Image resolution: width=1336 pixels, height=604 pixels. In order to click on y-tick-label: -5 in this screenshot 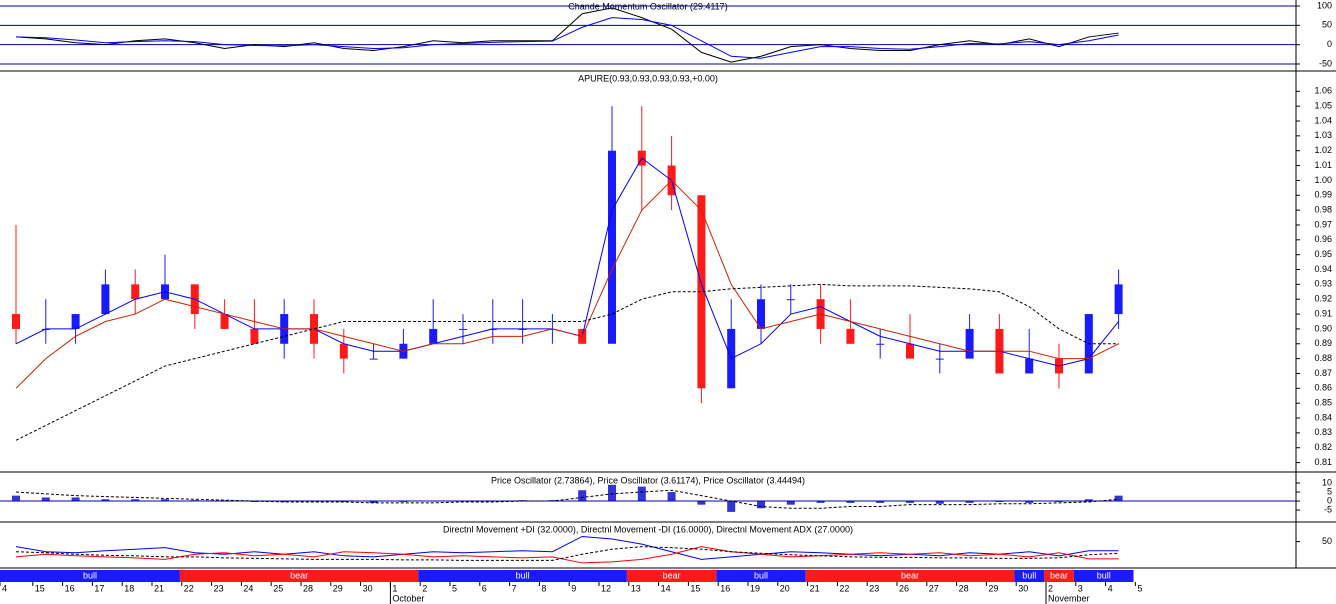, I will do `click(1328, 509)`.